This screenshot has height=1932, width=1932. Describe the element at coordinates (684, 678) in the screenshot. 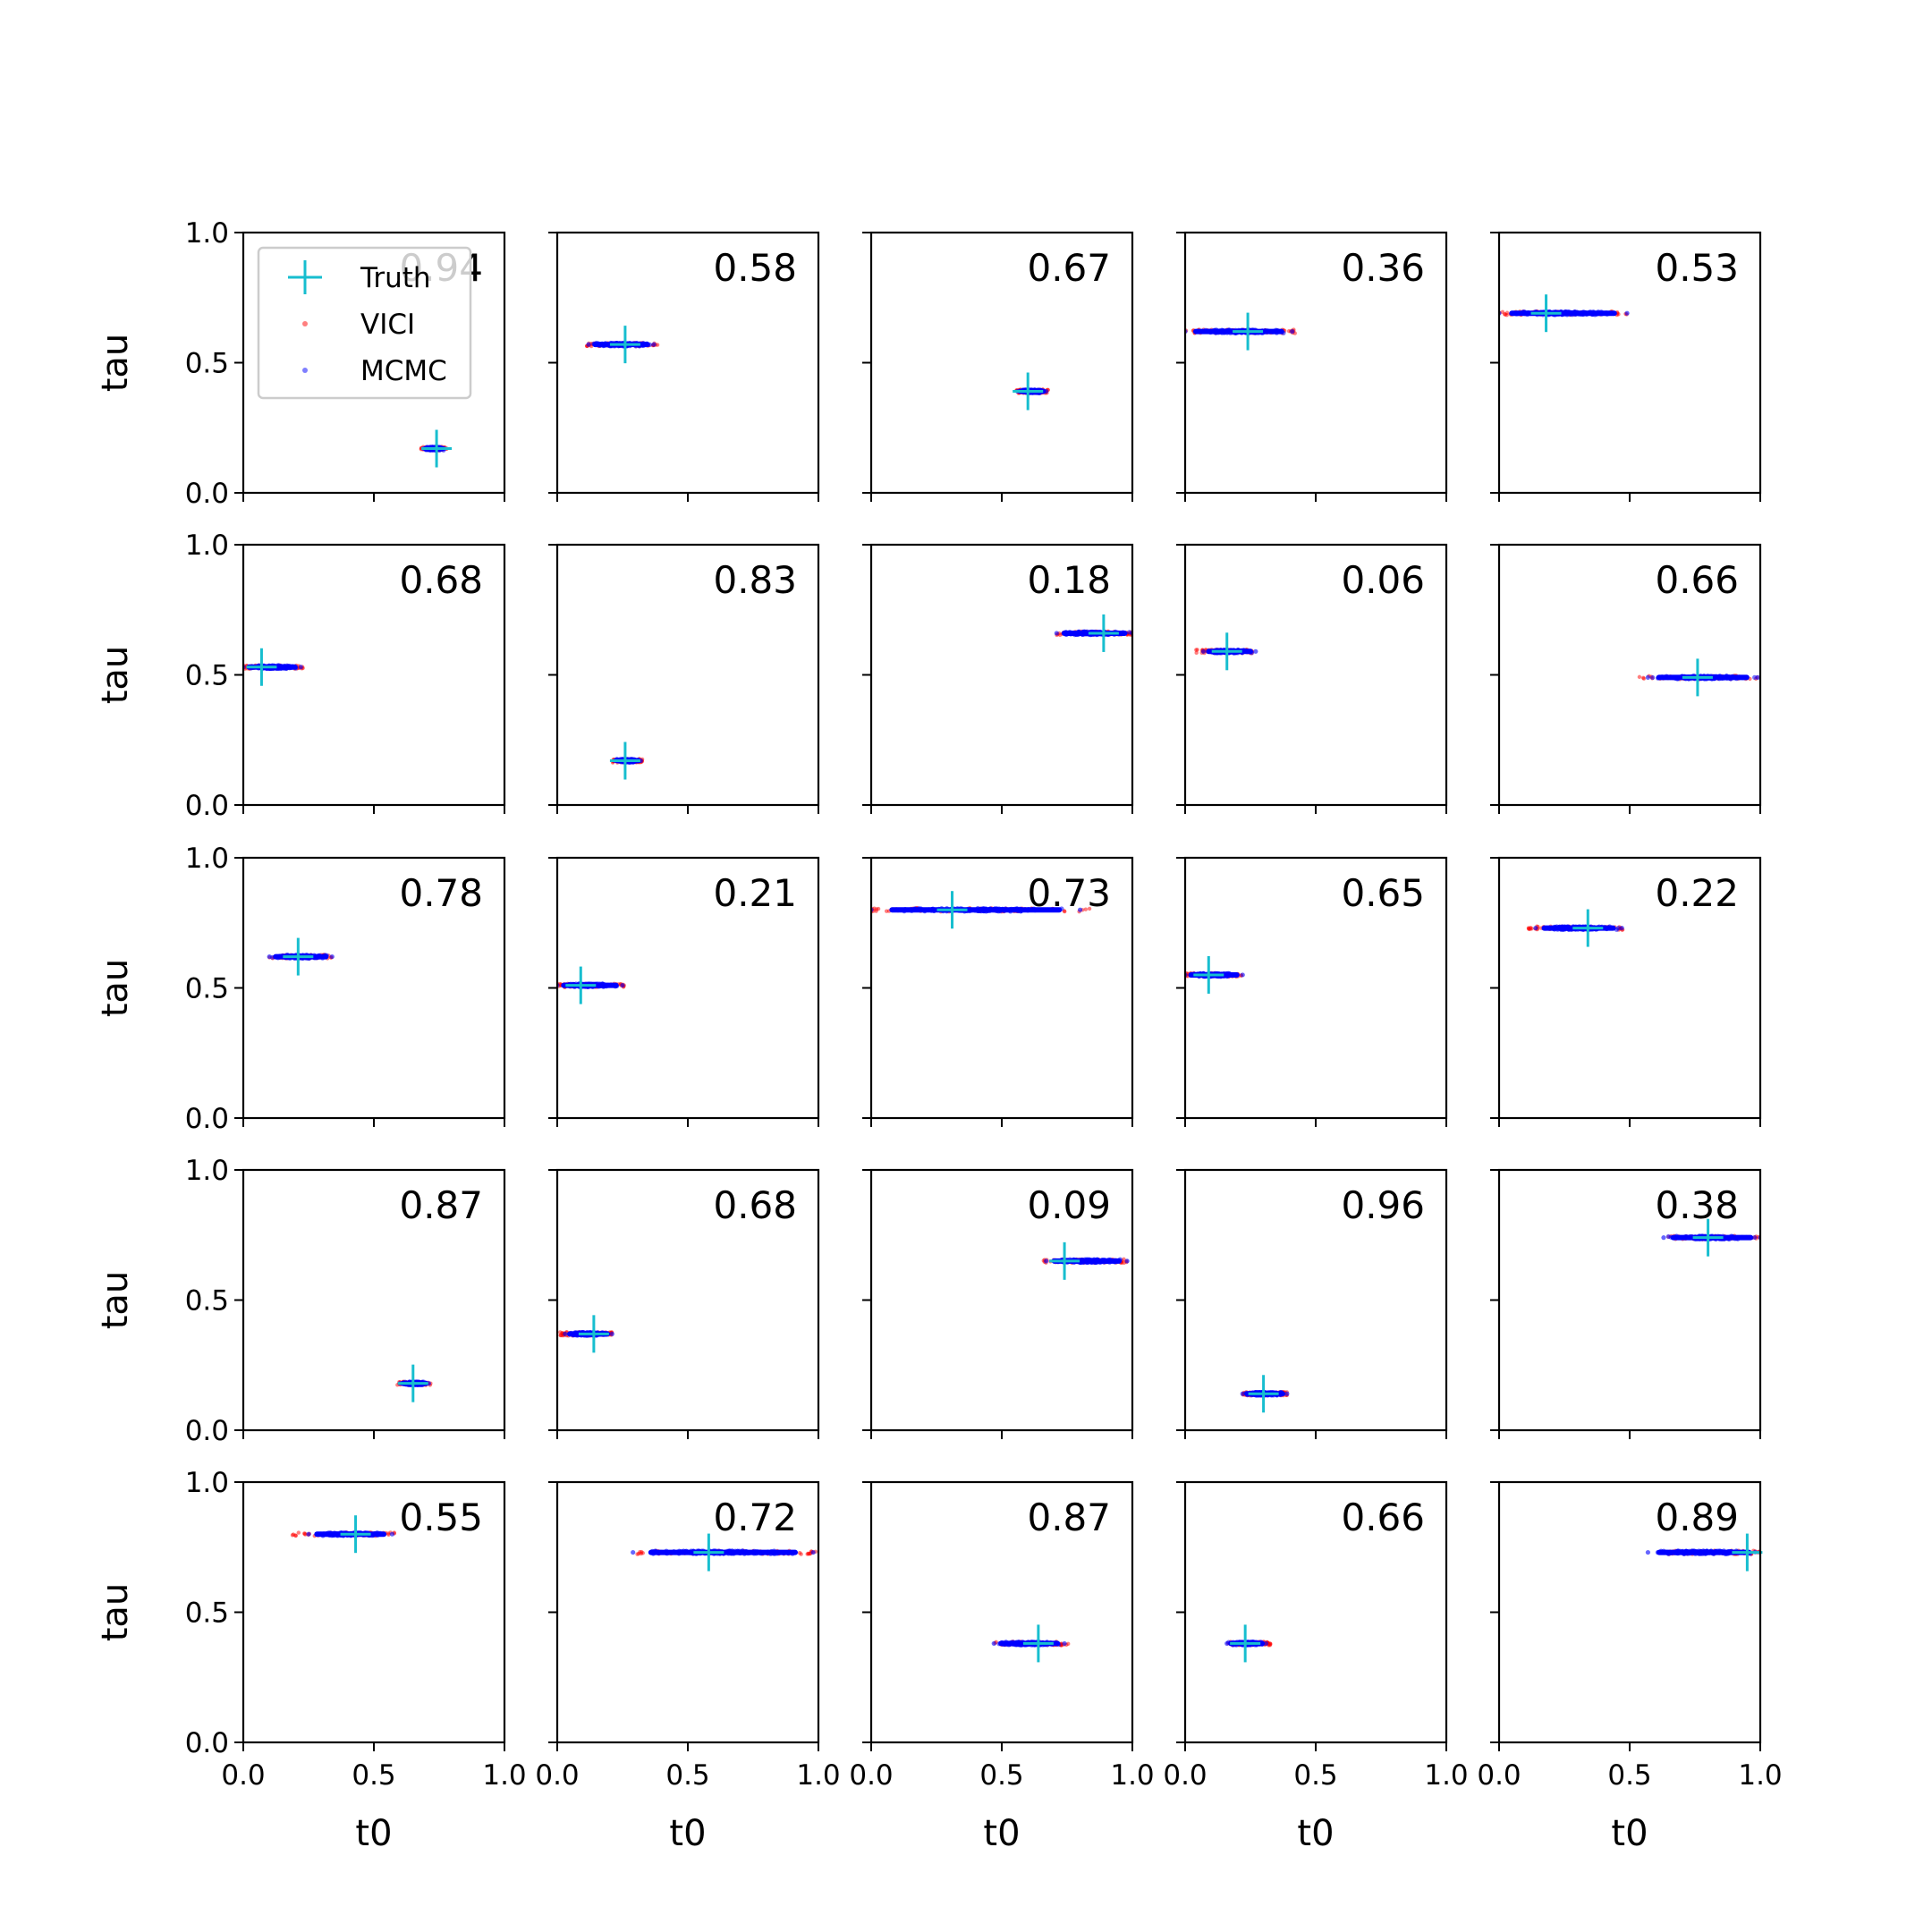

I see `subplot-7: 0.83` at that location.